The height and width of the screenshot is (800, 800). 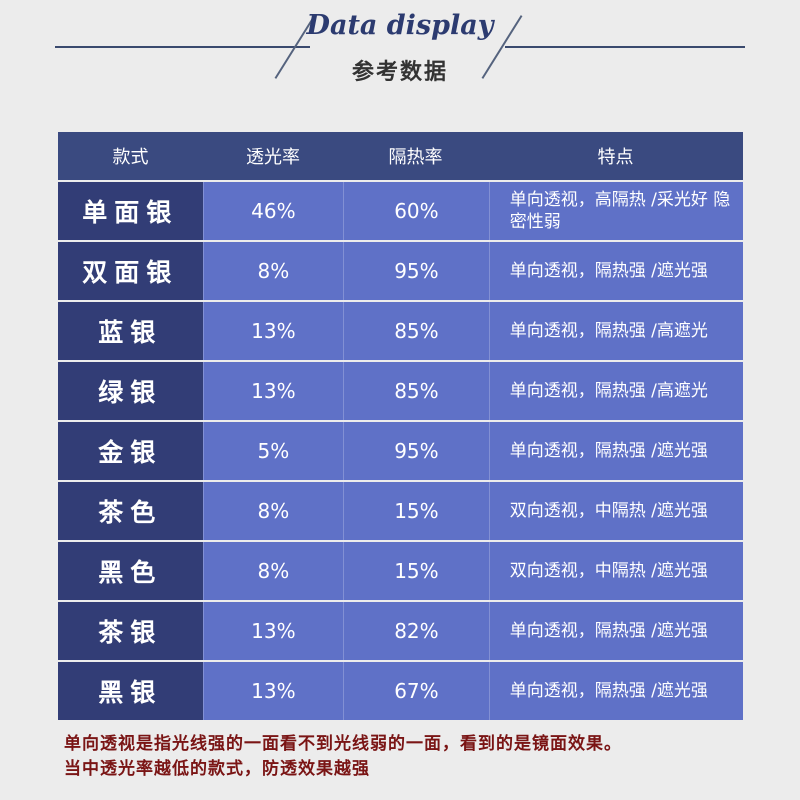 I want to click on table-row: 金银 5% 95% 单向透视，隔热强 /遮光强, so click(x=400, y=451).